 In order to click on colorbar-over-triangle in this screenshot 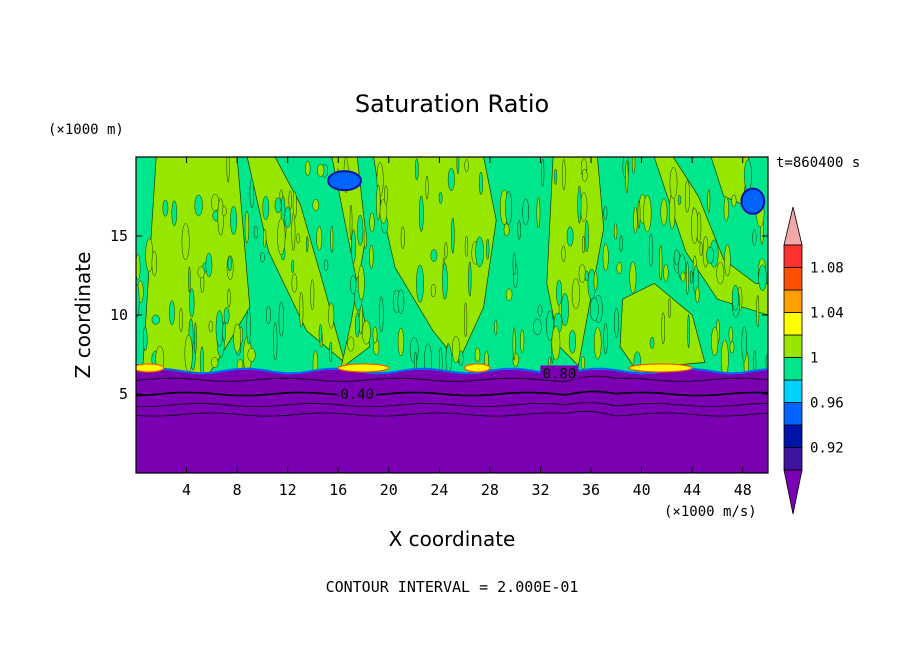, I will do `click(793, 226)`.